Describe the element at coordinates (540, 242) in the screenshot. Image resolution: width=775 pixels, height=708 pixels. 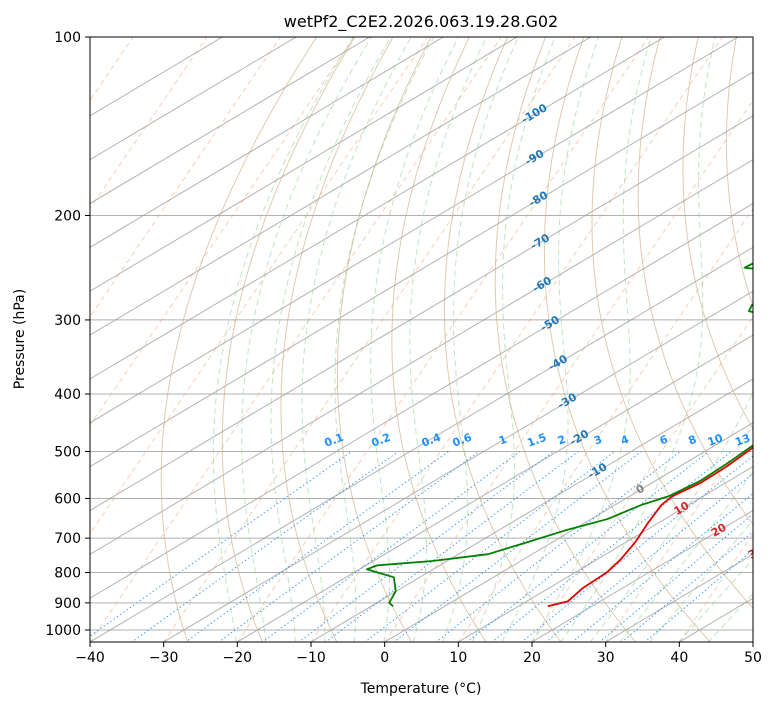
I see `isotherm-label: -70` at that location.